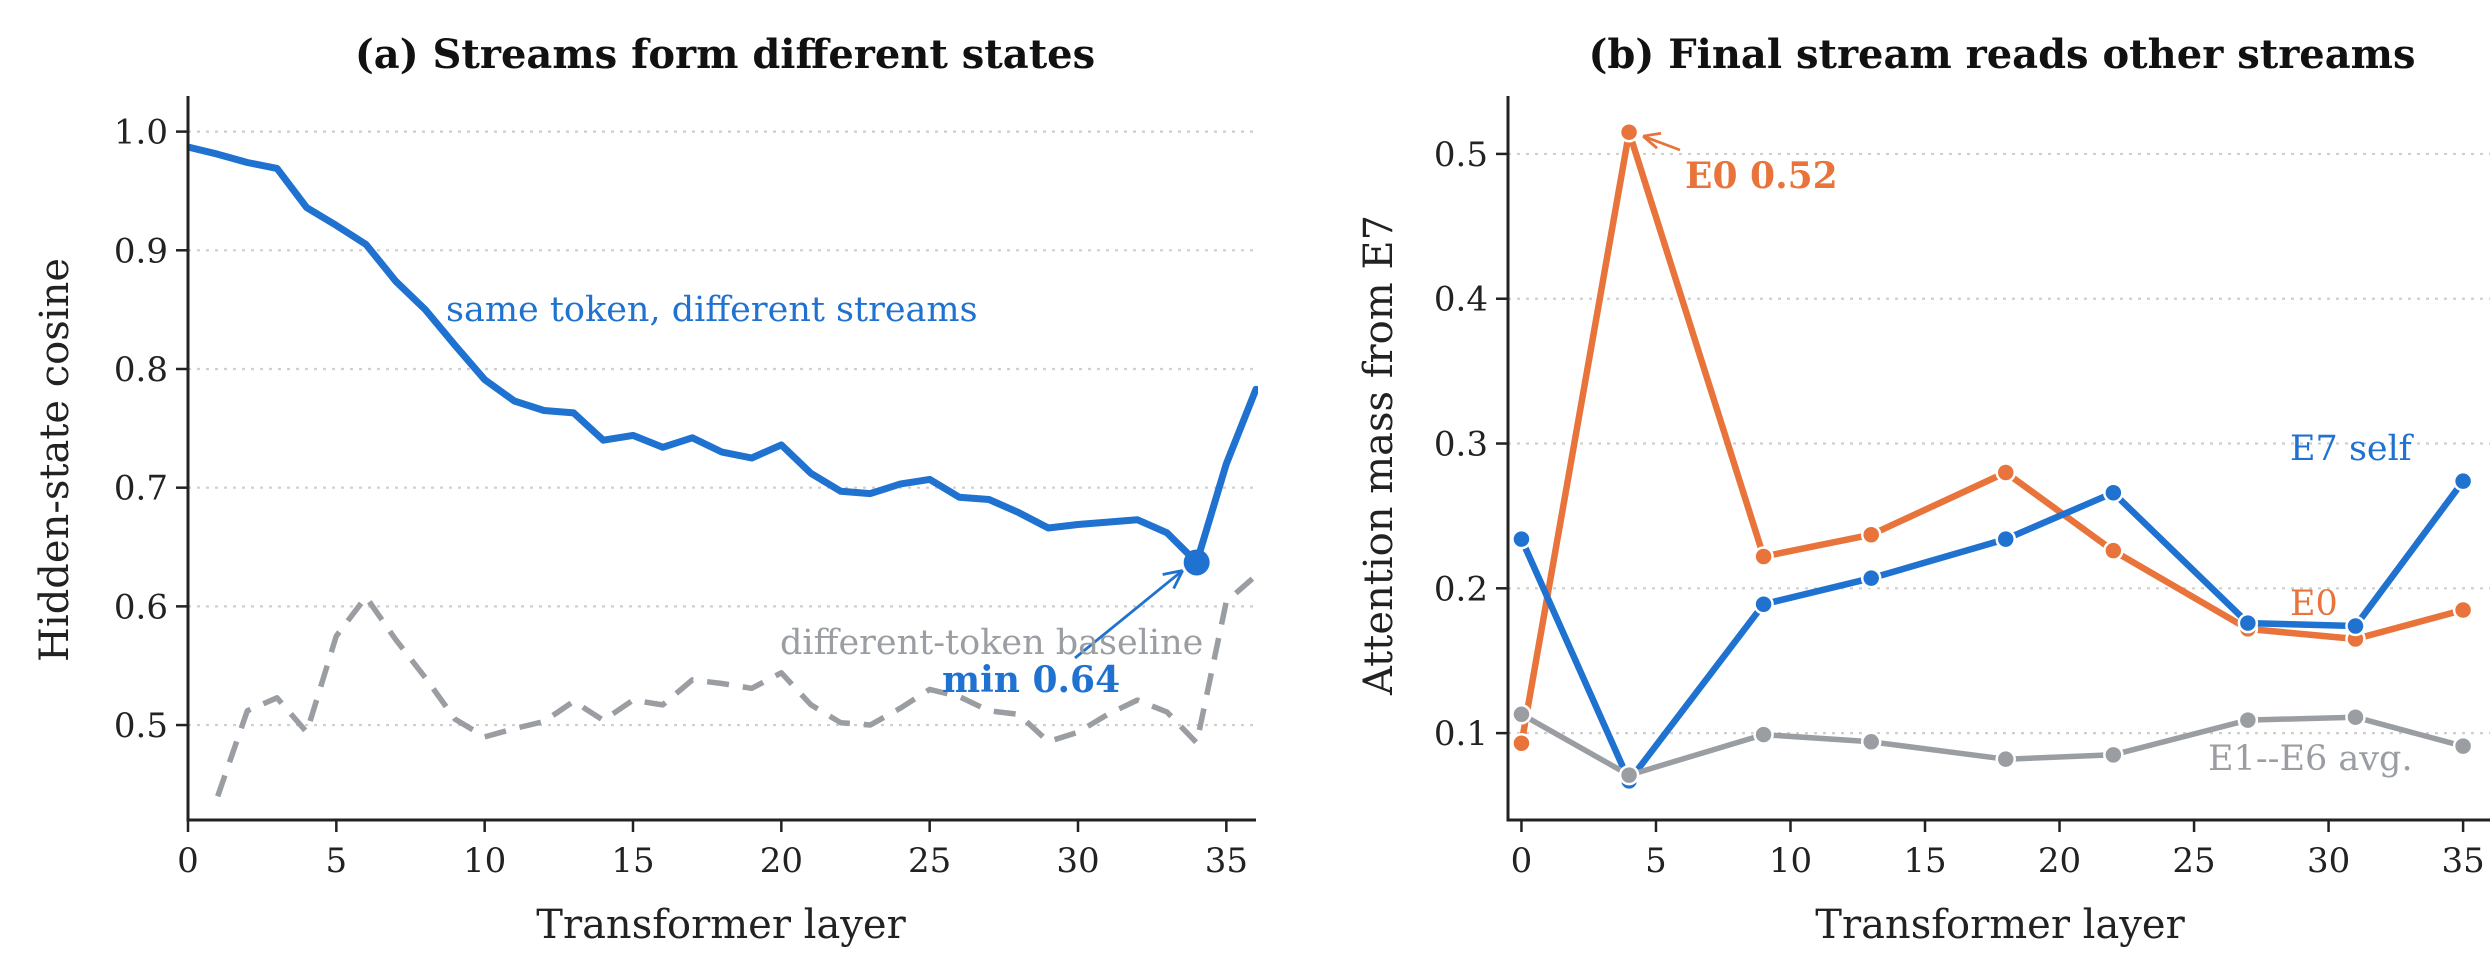 This screenshot has width=2490, height=968. What do you see at coordinates (1761, 176) in the screenshot?
I see `panel-b-peak-annotation: E0 0.52` at bounding box center [1761, 176].